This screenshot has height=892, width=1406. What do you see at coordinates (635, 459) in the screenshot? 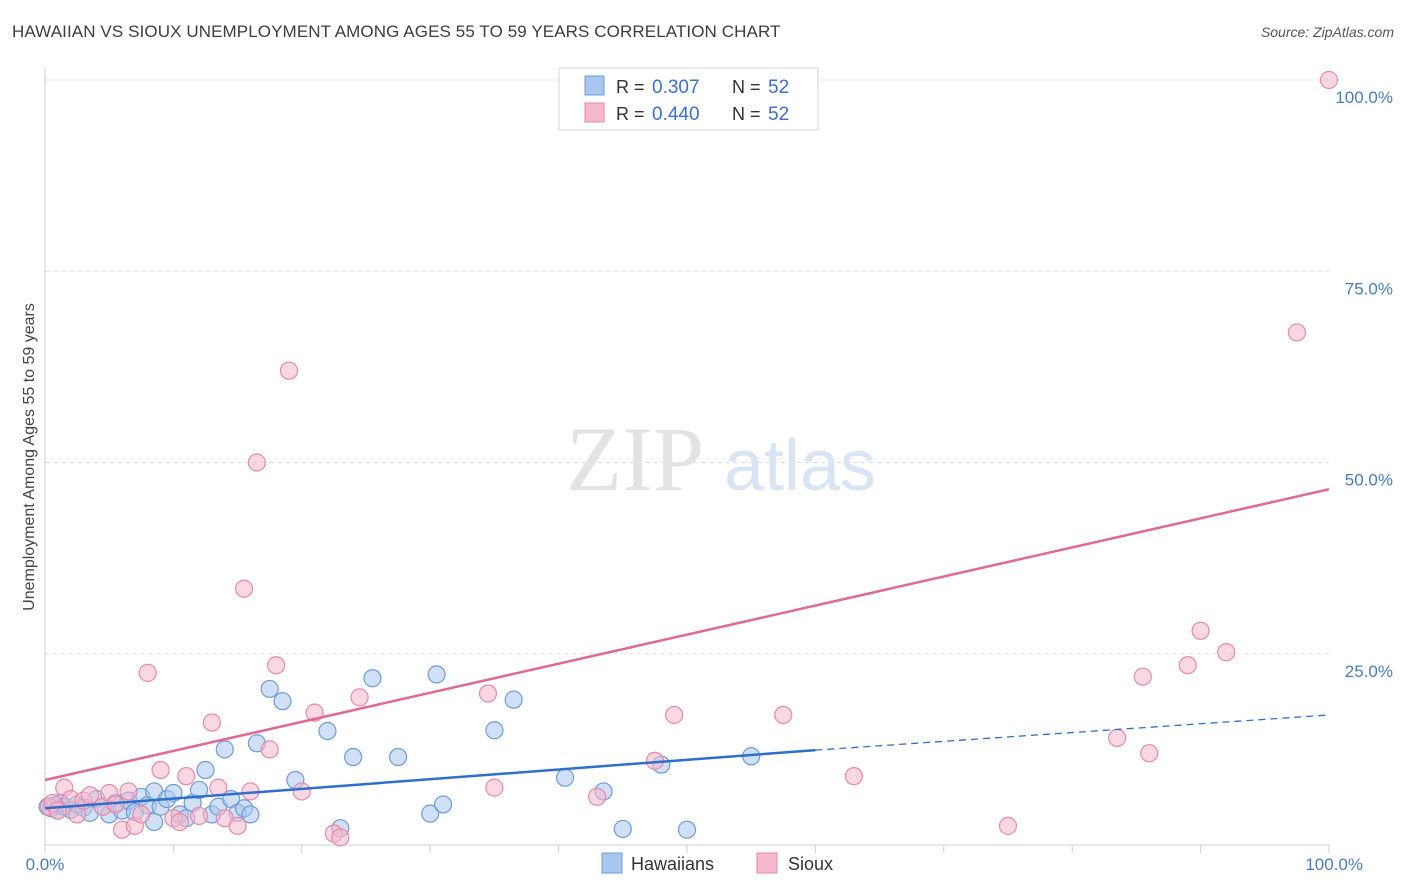
I see `watermark-zip: ZIP` at bounding box center [635, 459].